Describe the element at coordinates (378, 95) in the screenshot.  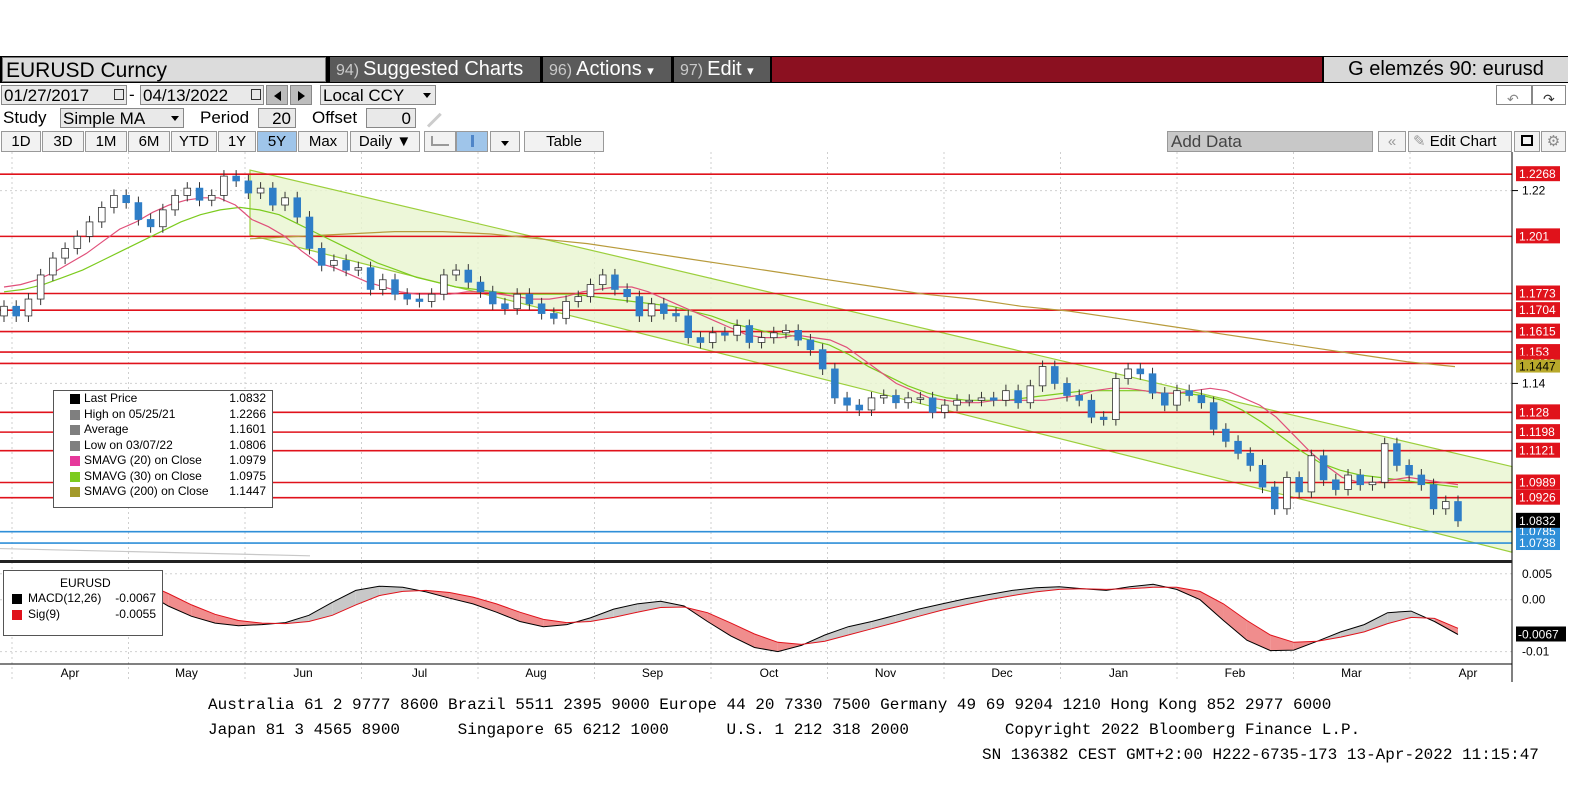
I see `currency-select: Local CCY` at that location.